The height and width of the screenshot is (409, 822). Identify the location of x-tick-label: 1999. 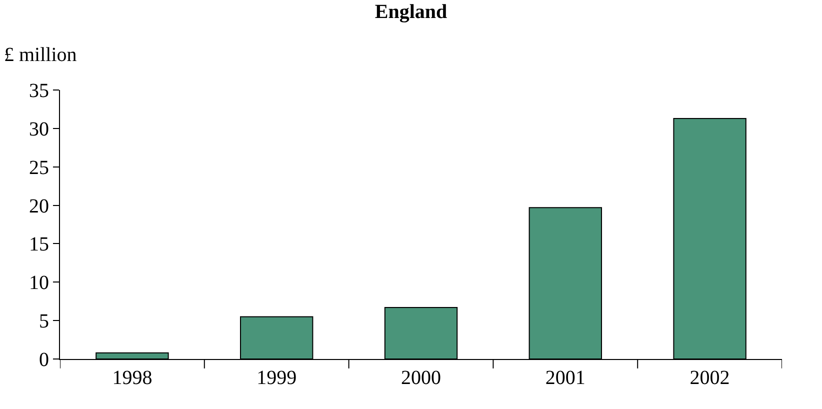
(276, 378).